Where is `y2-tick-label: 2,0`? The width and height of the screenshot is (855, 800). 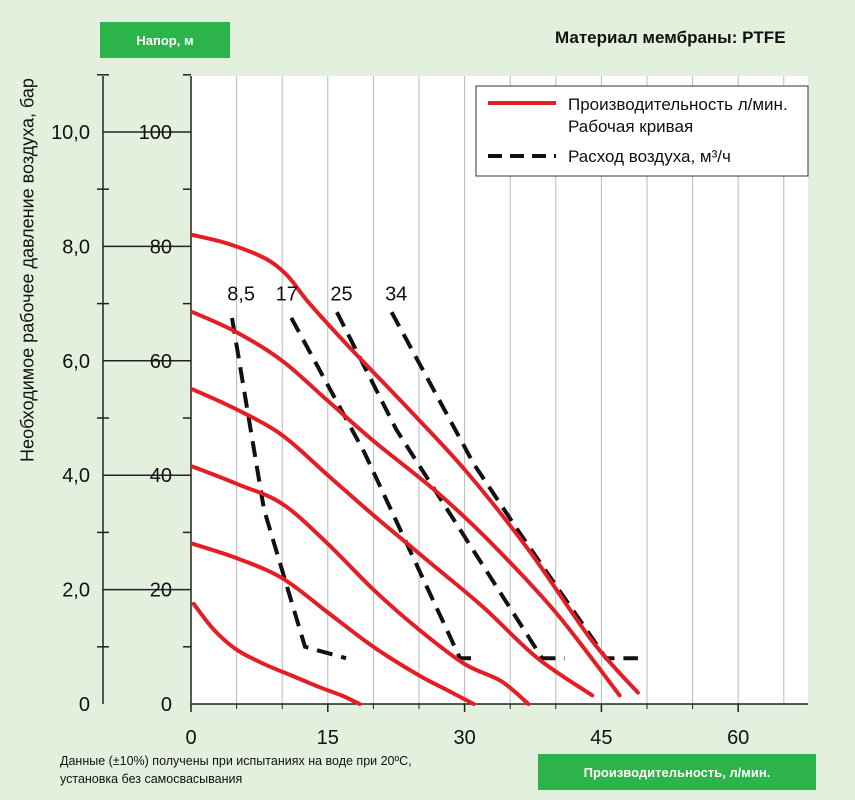 y2-tick-label: 2,0 is located at coordinates (76, 591).